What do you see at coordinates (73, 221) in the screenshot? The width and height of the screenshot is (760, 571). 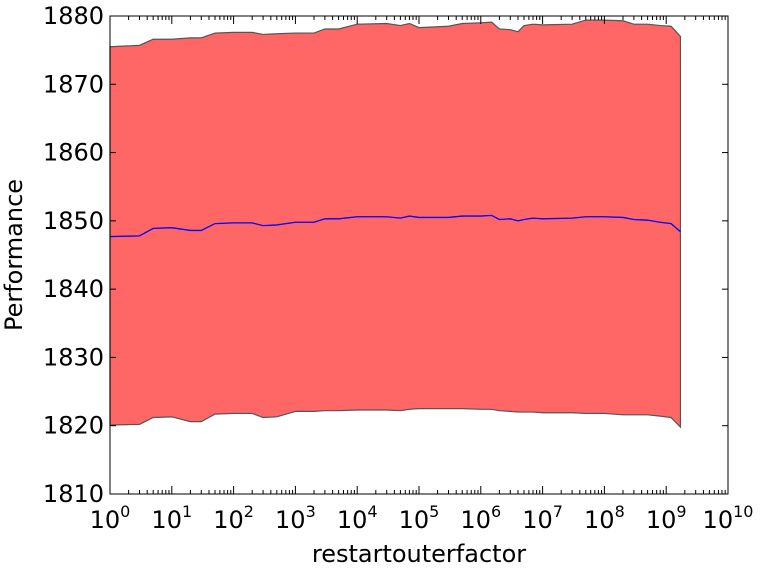 I see `y-tick-label: 1850` at bounding box center [73, 221].